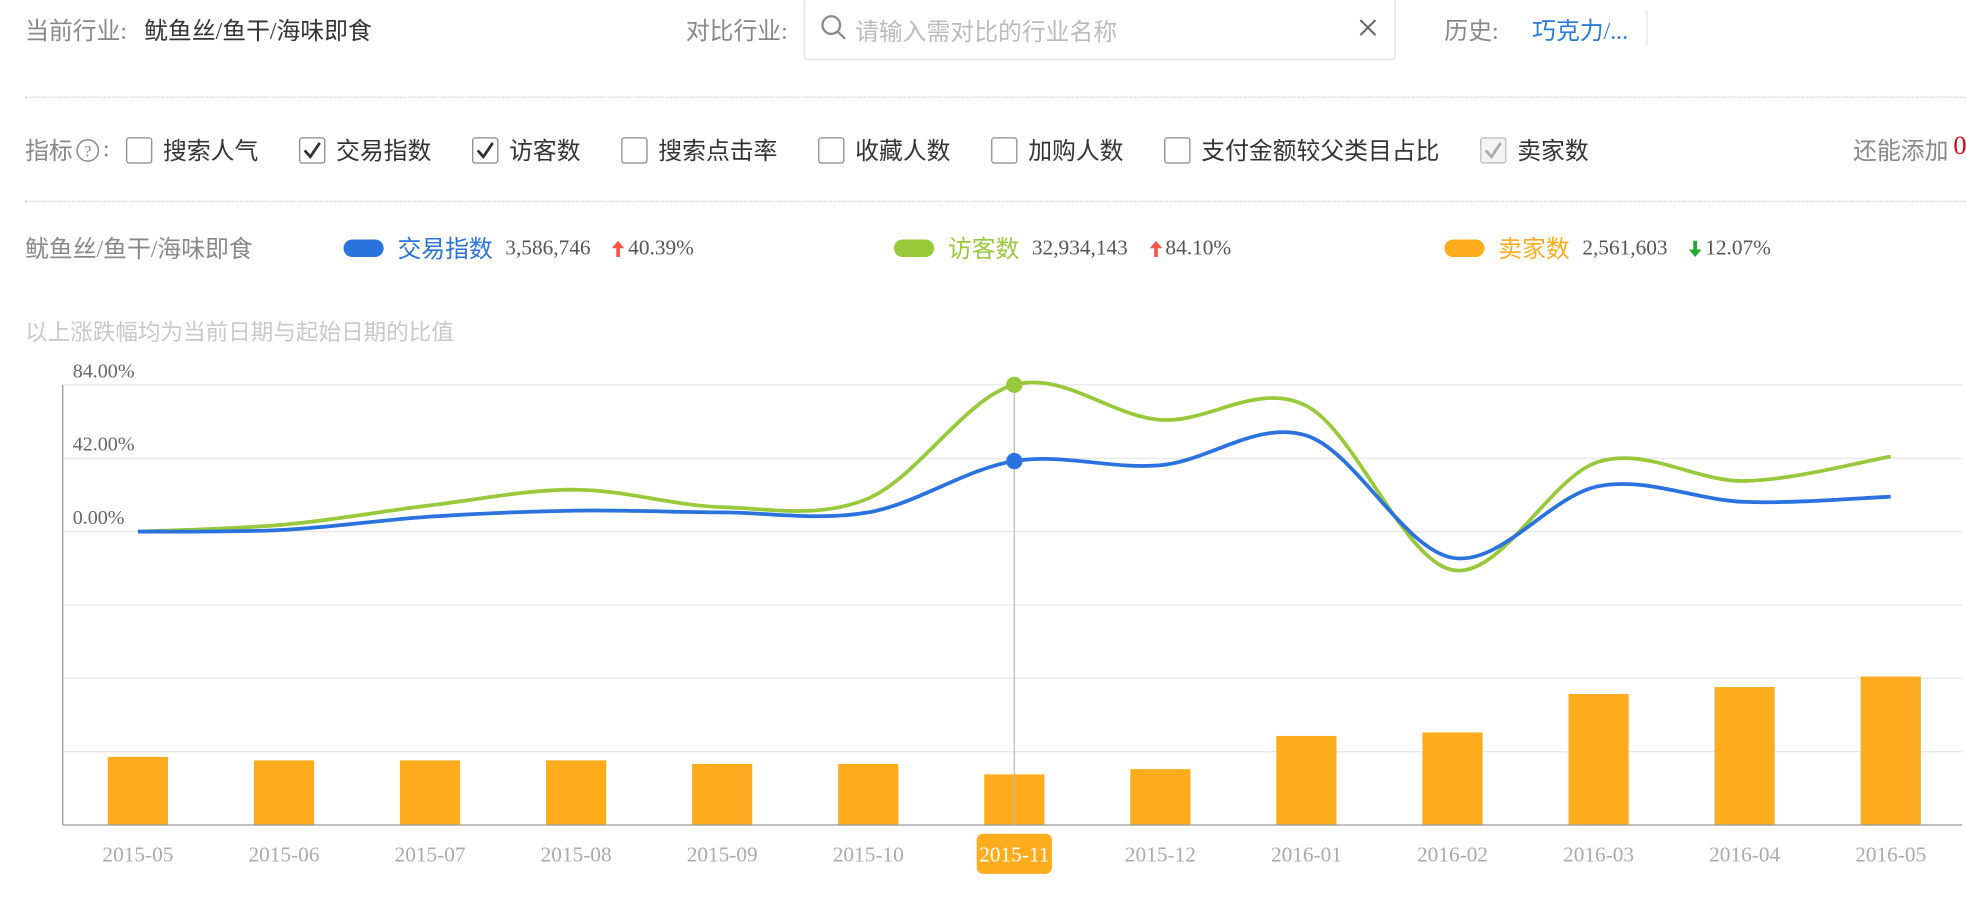 This screenshot has width=1966, height=910. Describe the element at coordinates (576, 854) in the screenshot. I see `x-tick-label: 2015-08` at that location.